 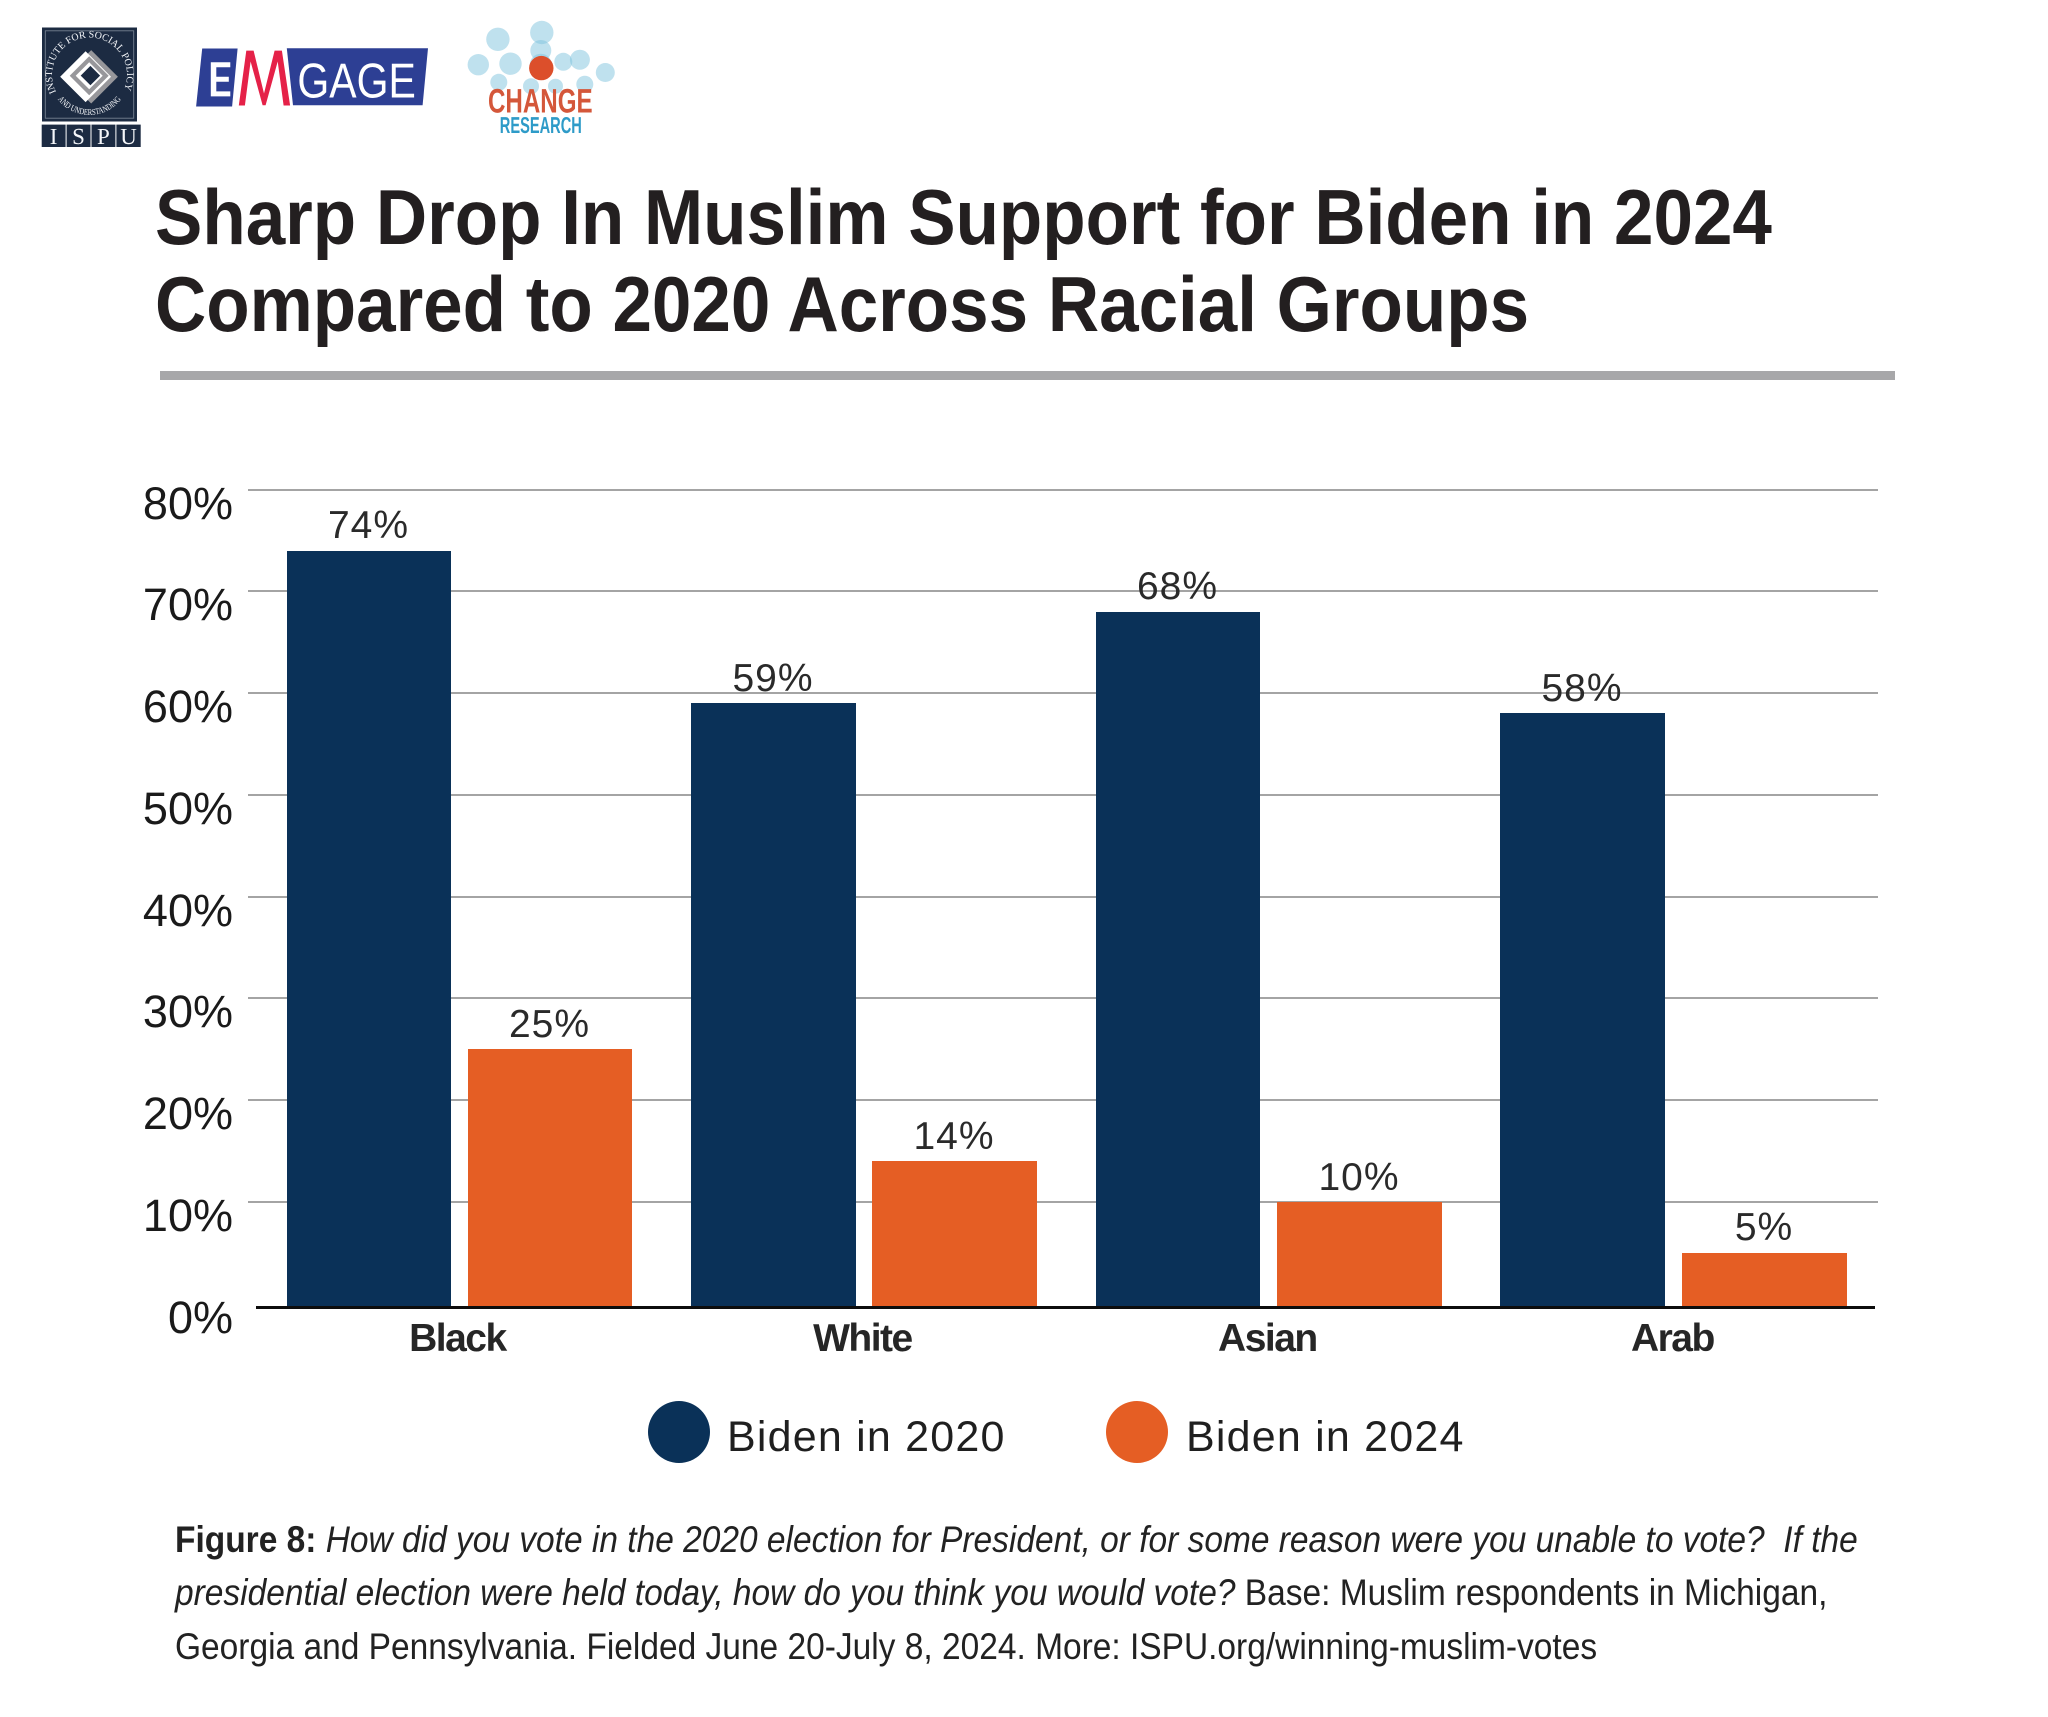 I want to click on svg-text: GAGE, so click(x=356, y=82).